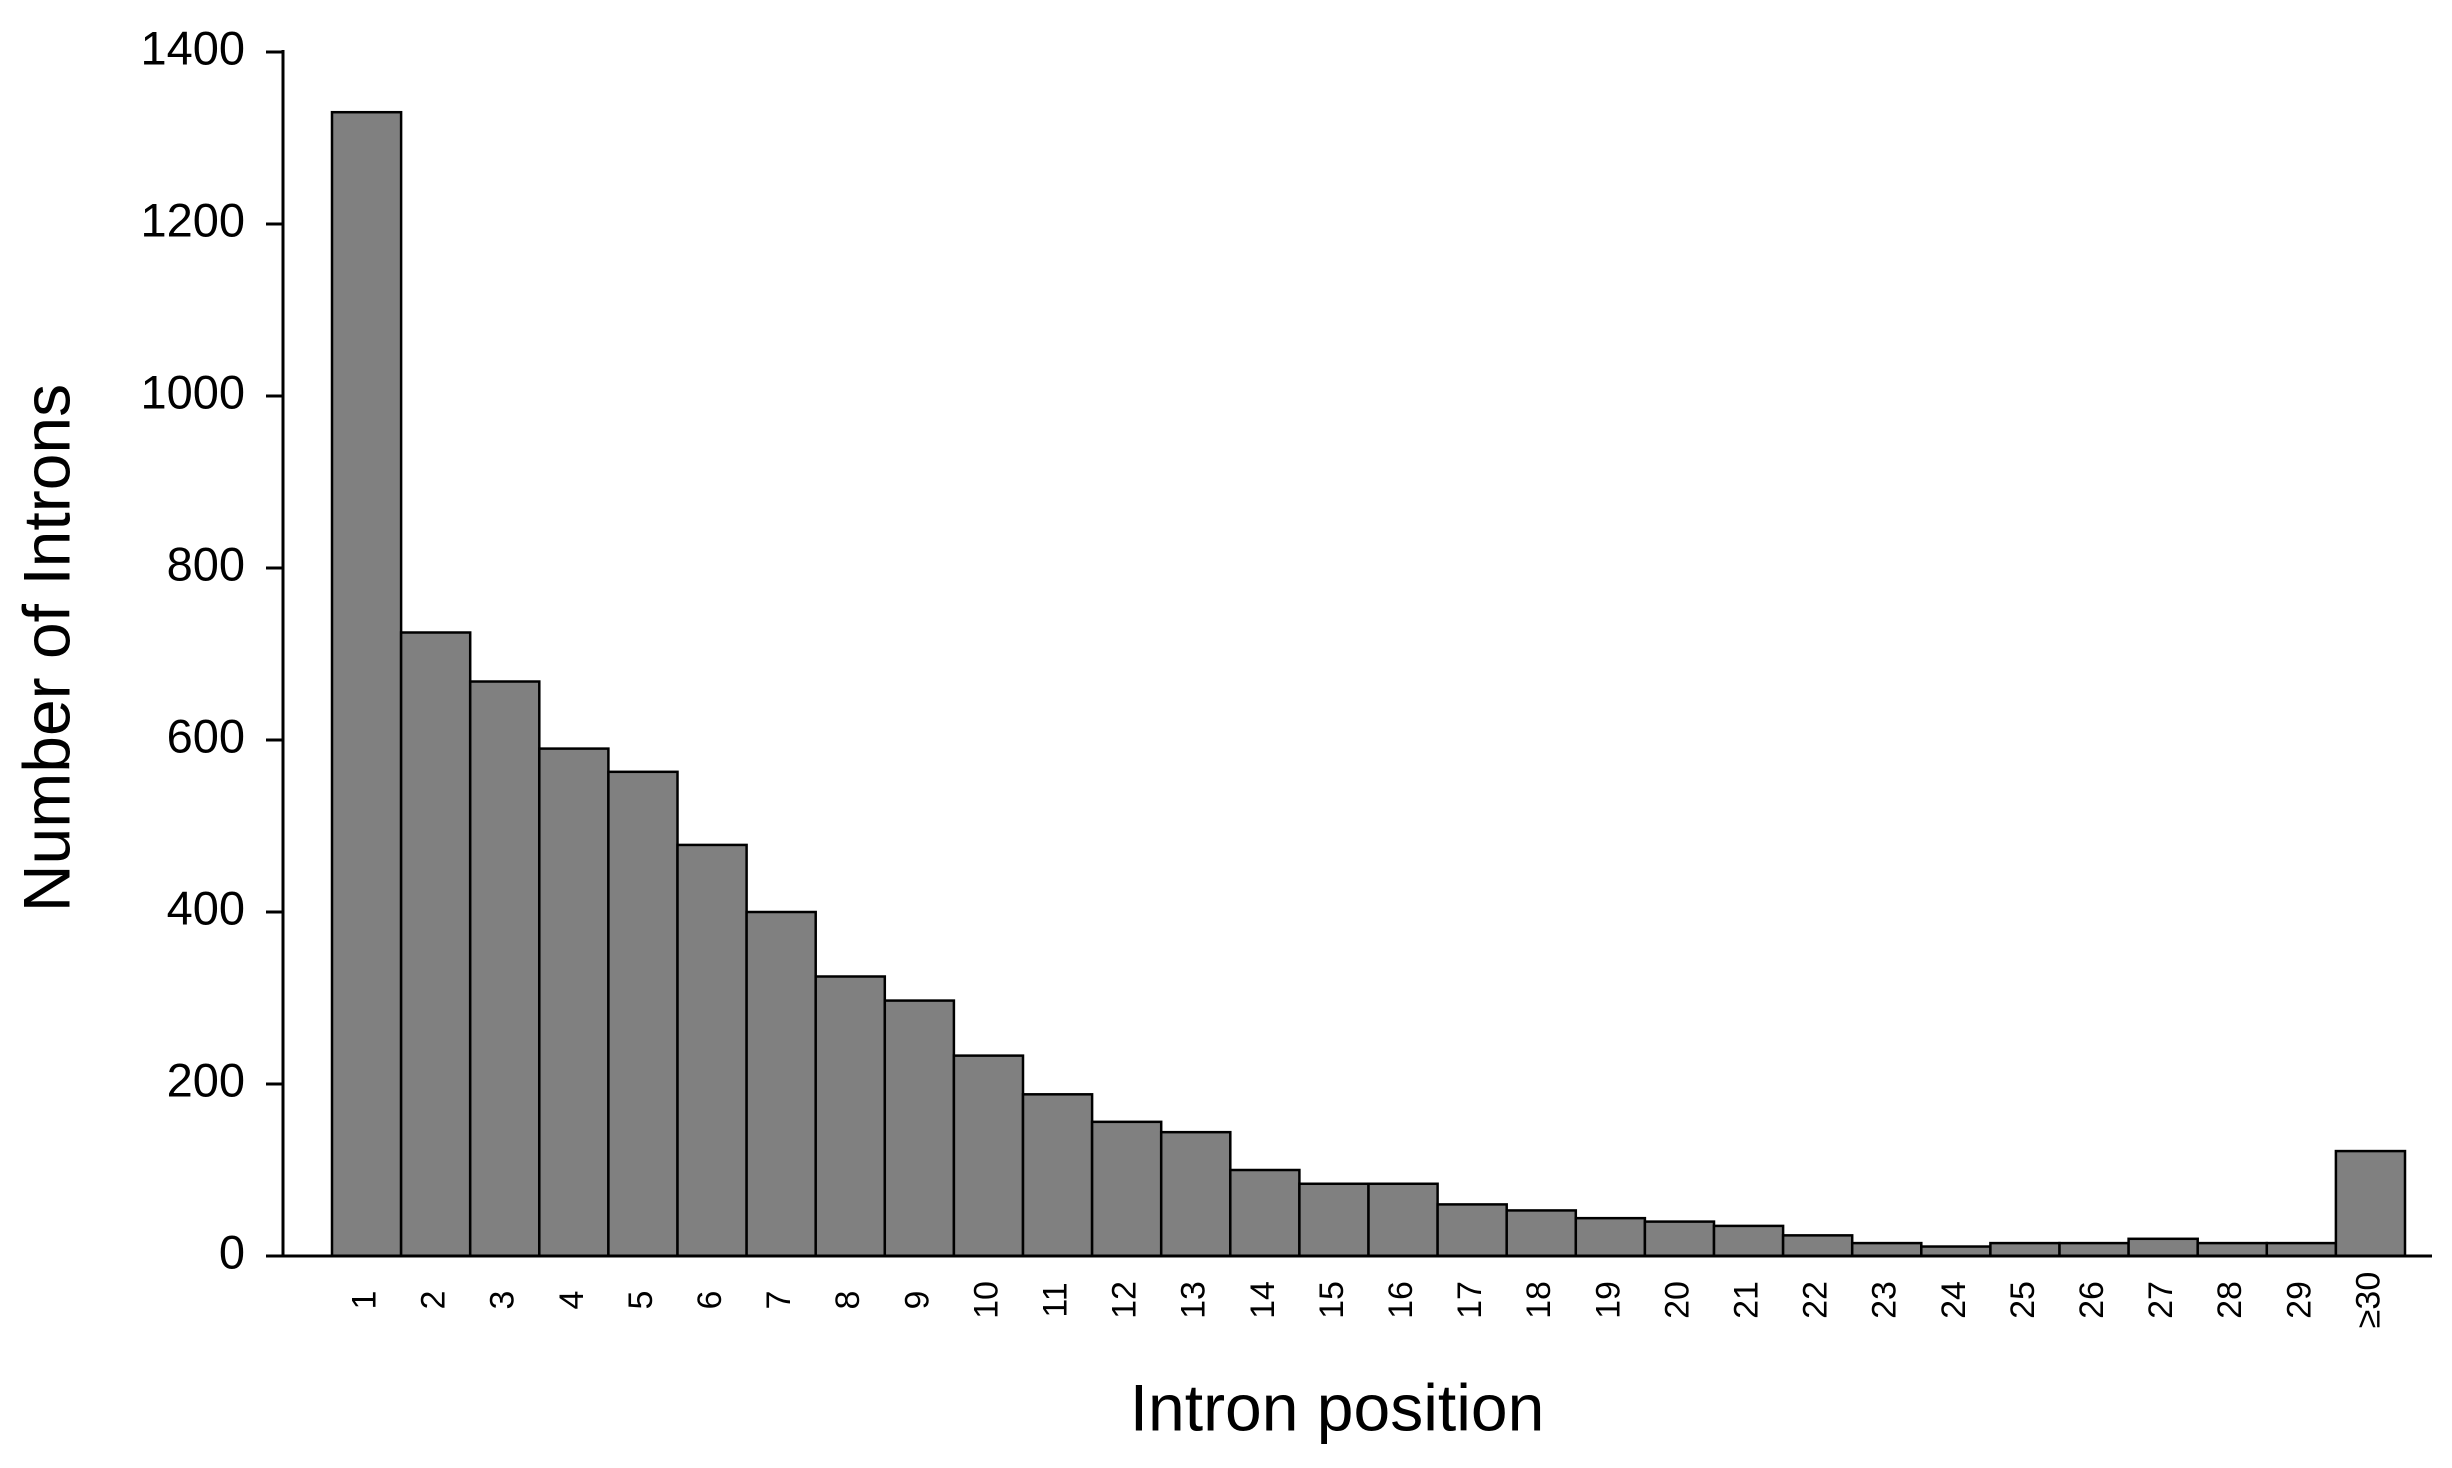 Image resolution: width=2452 pixels, height=1468 pixels. What do you see at coordinates (2230, 1300) in the screenshot?
I see `x-tick-label: 28` at bounding box center [2230, 1300].